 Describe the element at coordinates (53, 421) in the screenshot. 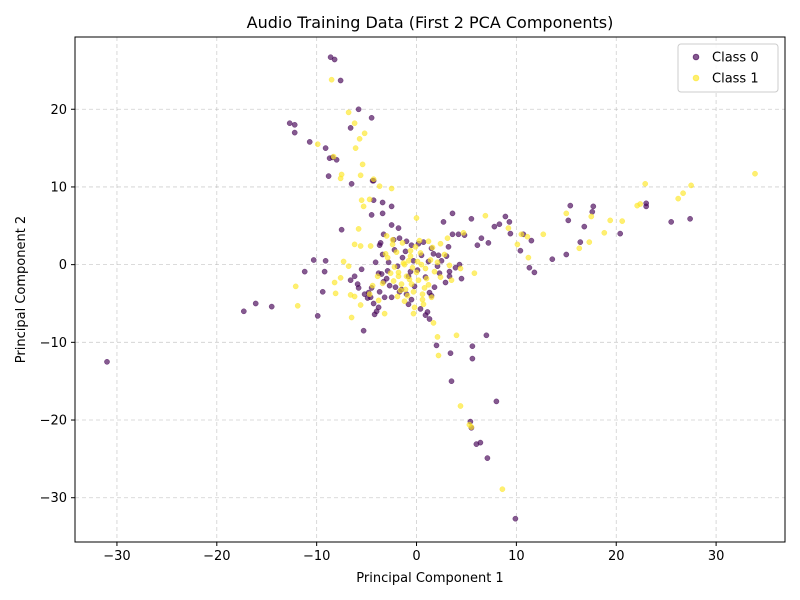

I see `y-tick-label: −20` at that location.